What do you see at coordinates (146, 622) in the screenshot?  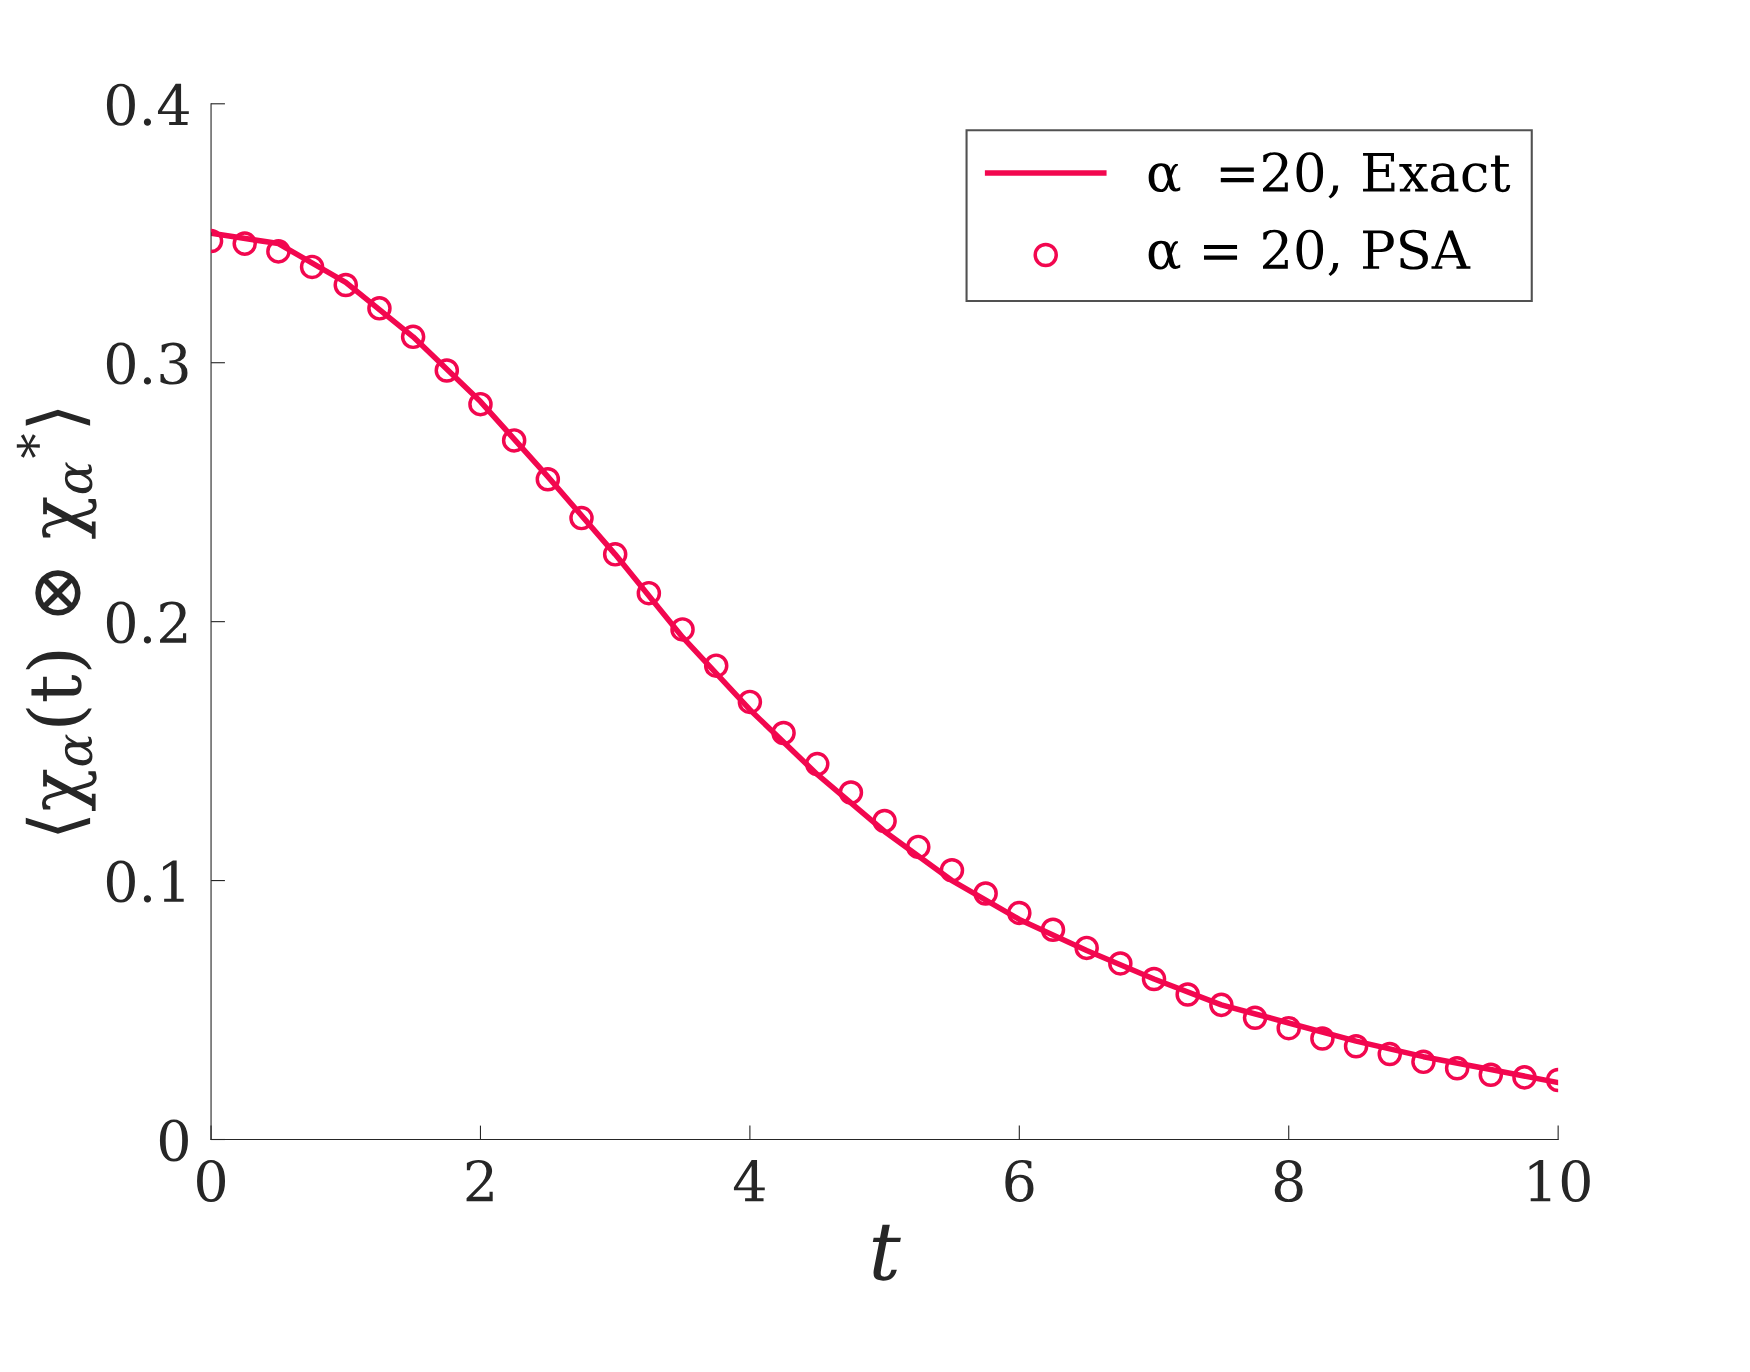 I see `y-tick-label: 0.2` at bounding box center [146, 622].